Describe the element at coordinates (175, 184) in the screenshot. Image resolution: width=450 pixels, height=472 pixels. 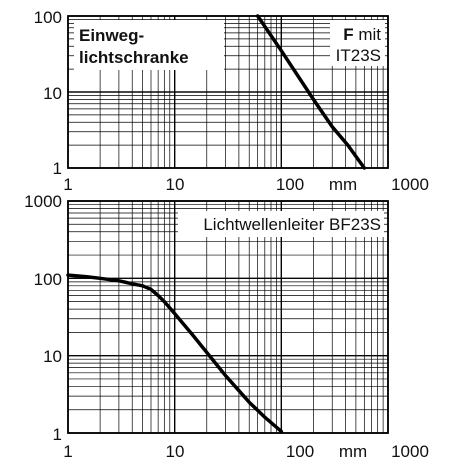
I see `chart-1-xtick-10: 10` at that location.